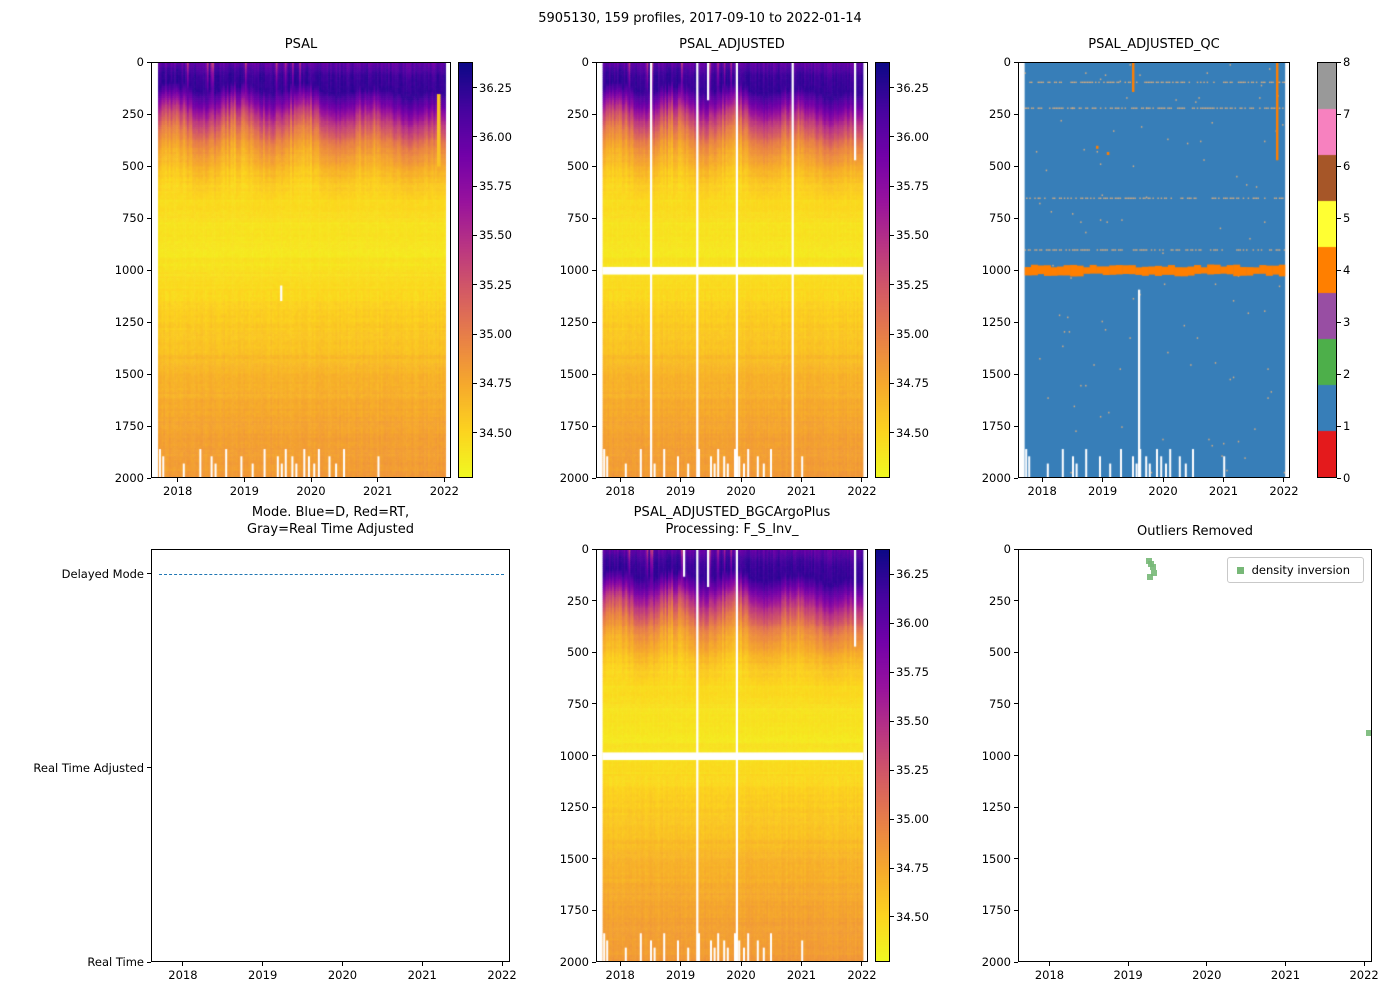 The image size is (1400, 1000). Describe the element at coordinates (1000, 166) in the screenshot. I see `y-tick-label: 500` at that location.